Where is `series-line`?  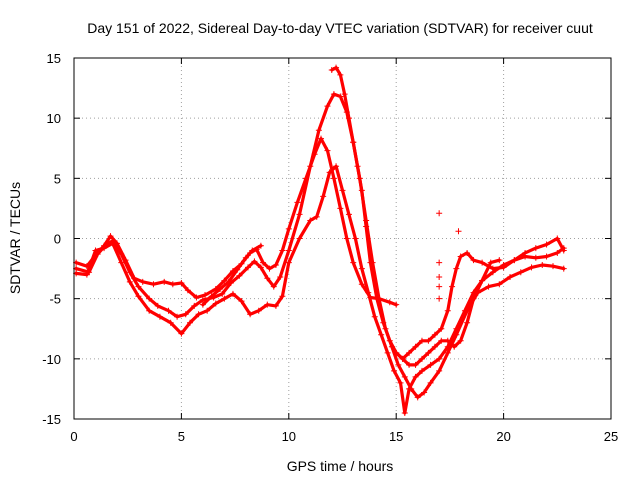 series-line is located at coordinates (232, 275).